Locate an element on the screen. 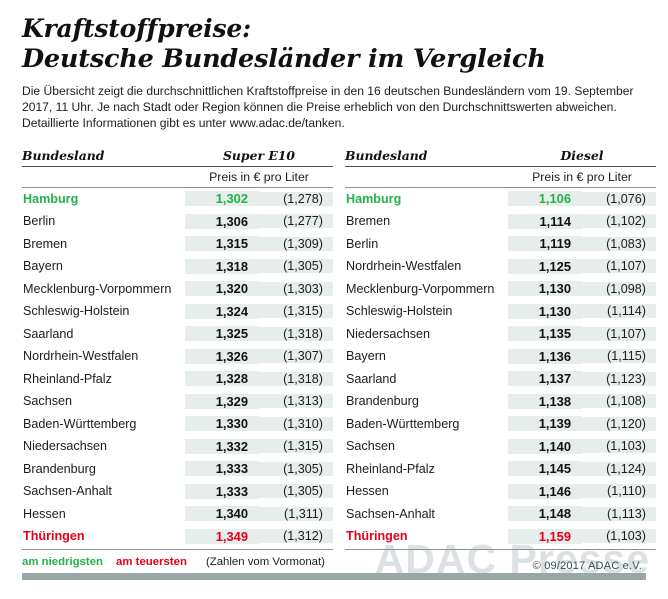 This screenshot has height=599, width=668. table-row: Bayern 1,136 (1,115) is located at coordinates (500, 356).